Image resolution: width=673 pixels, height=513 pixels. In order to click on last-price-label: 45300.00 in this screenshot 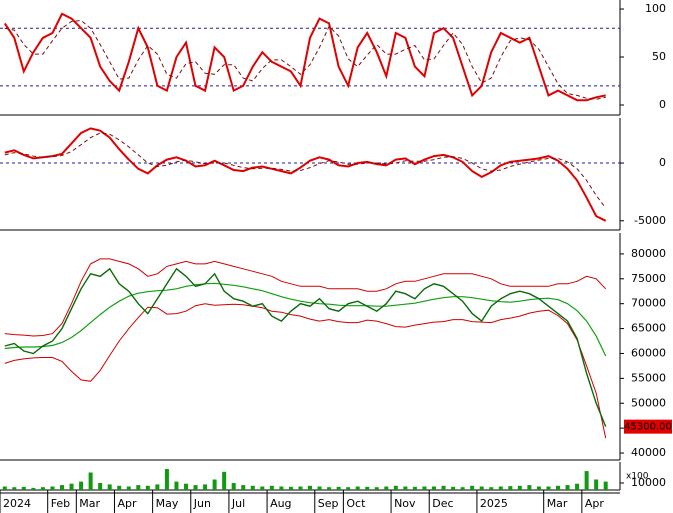, I will do `click(648, 427)`.